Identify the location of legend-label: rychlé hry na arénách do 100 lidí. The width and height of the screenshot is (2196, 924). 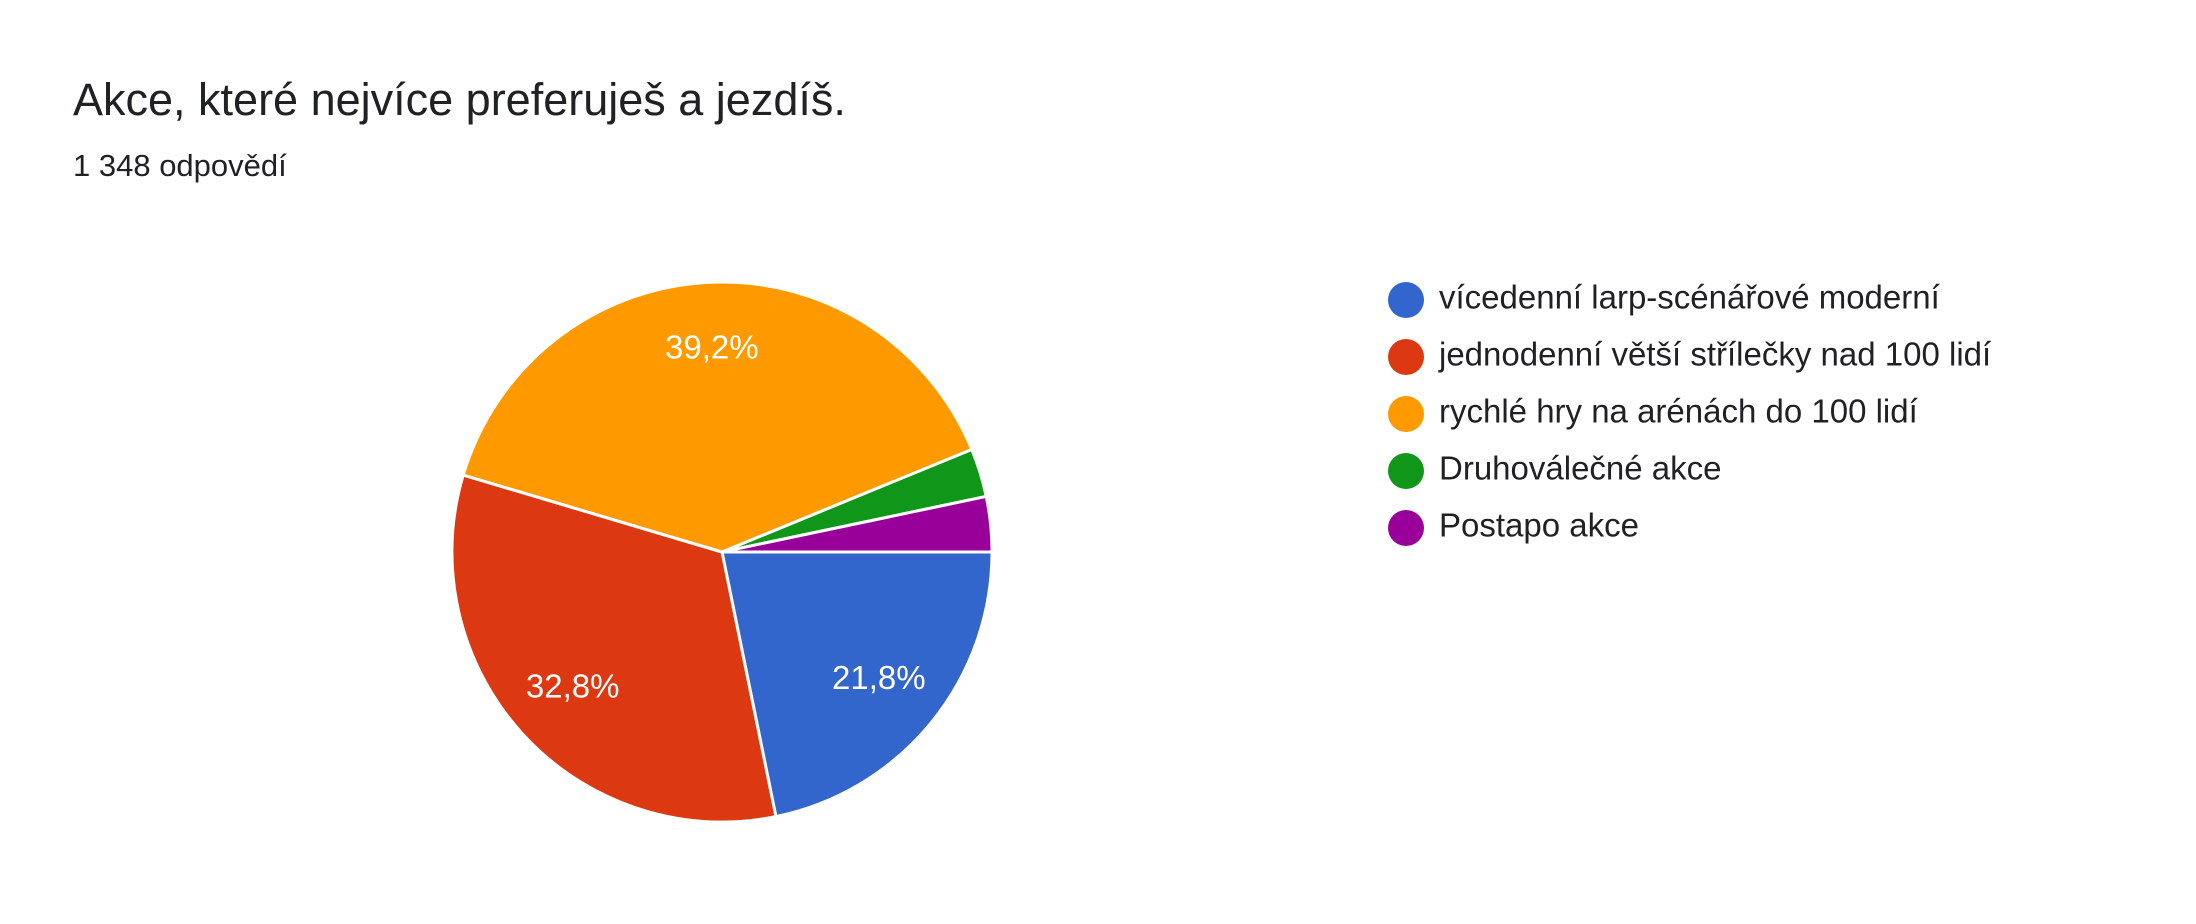
(1678, 411).